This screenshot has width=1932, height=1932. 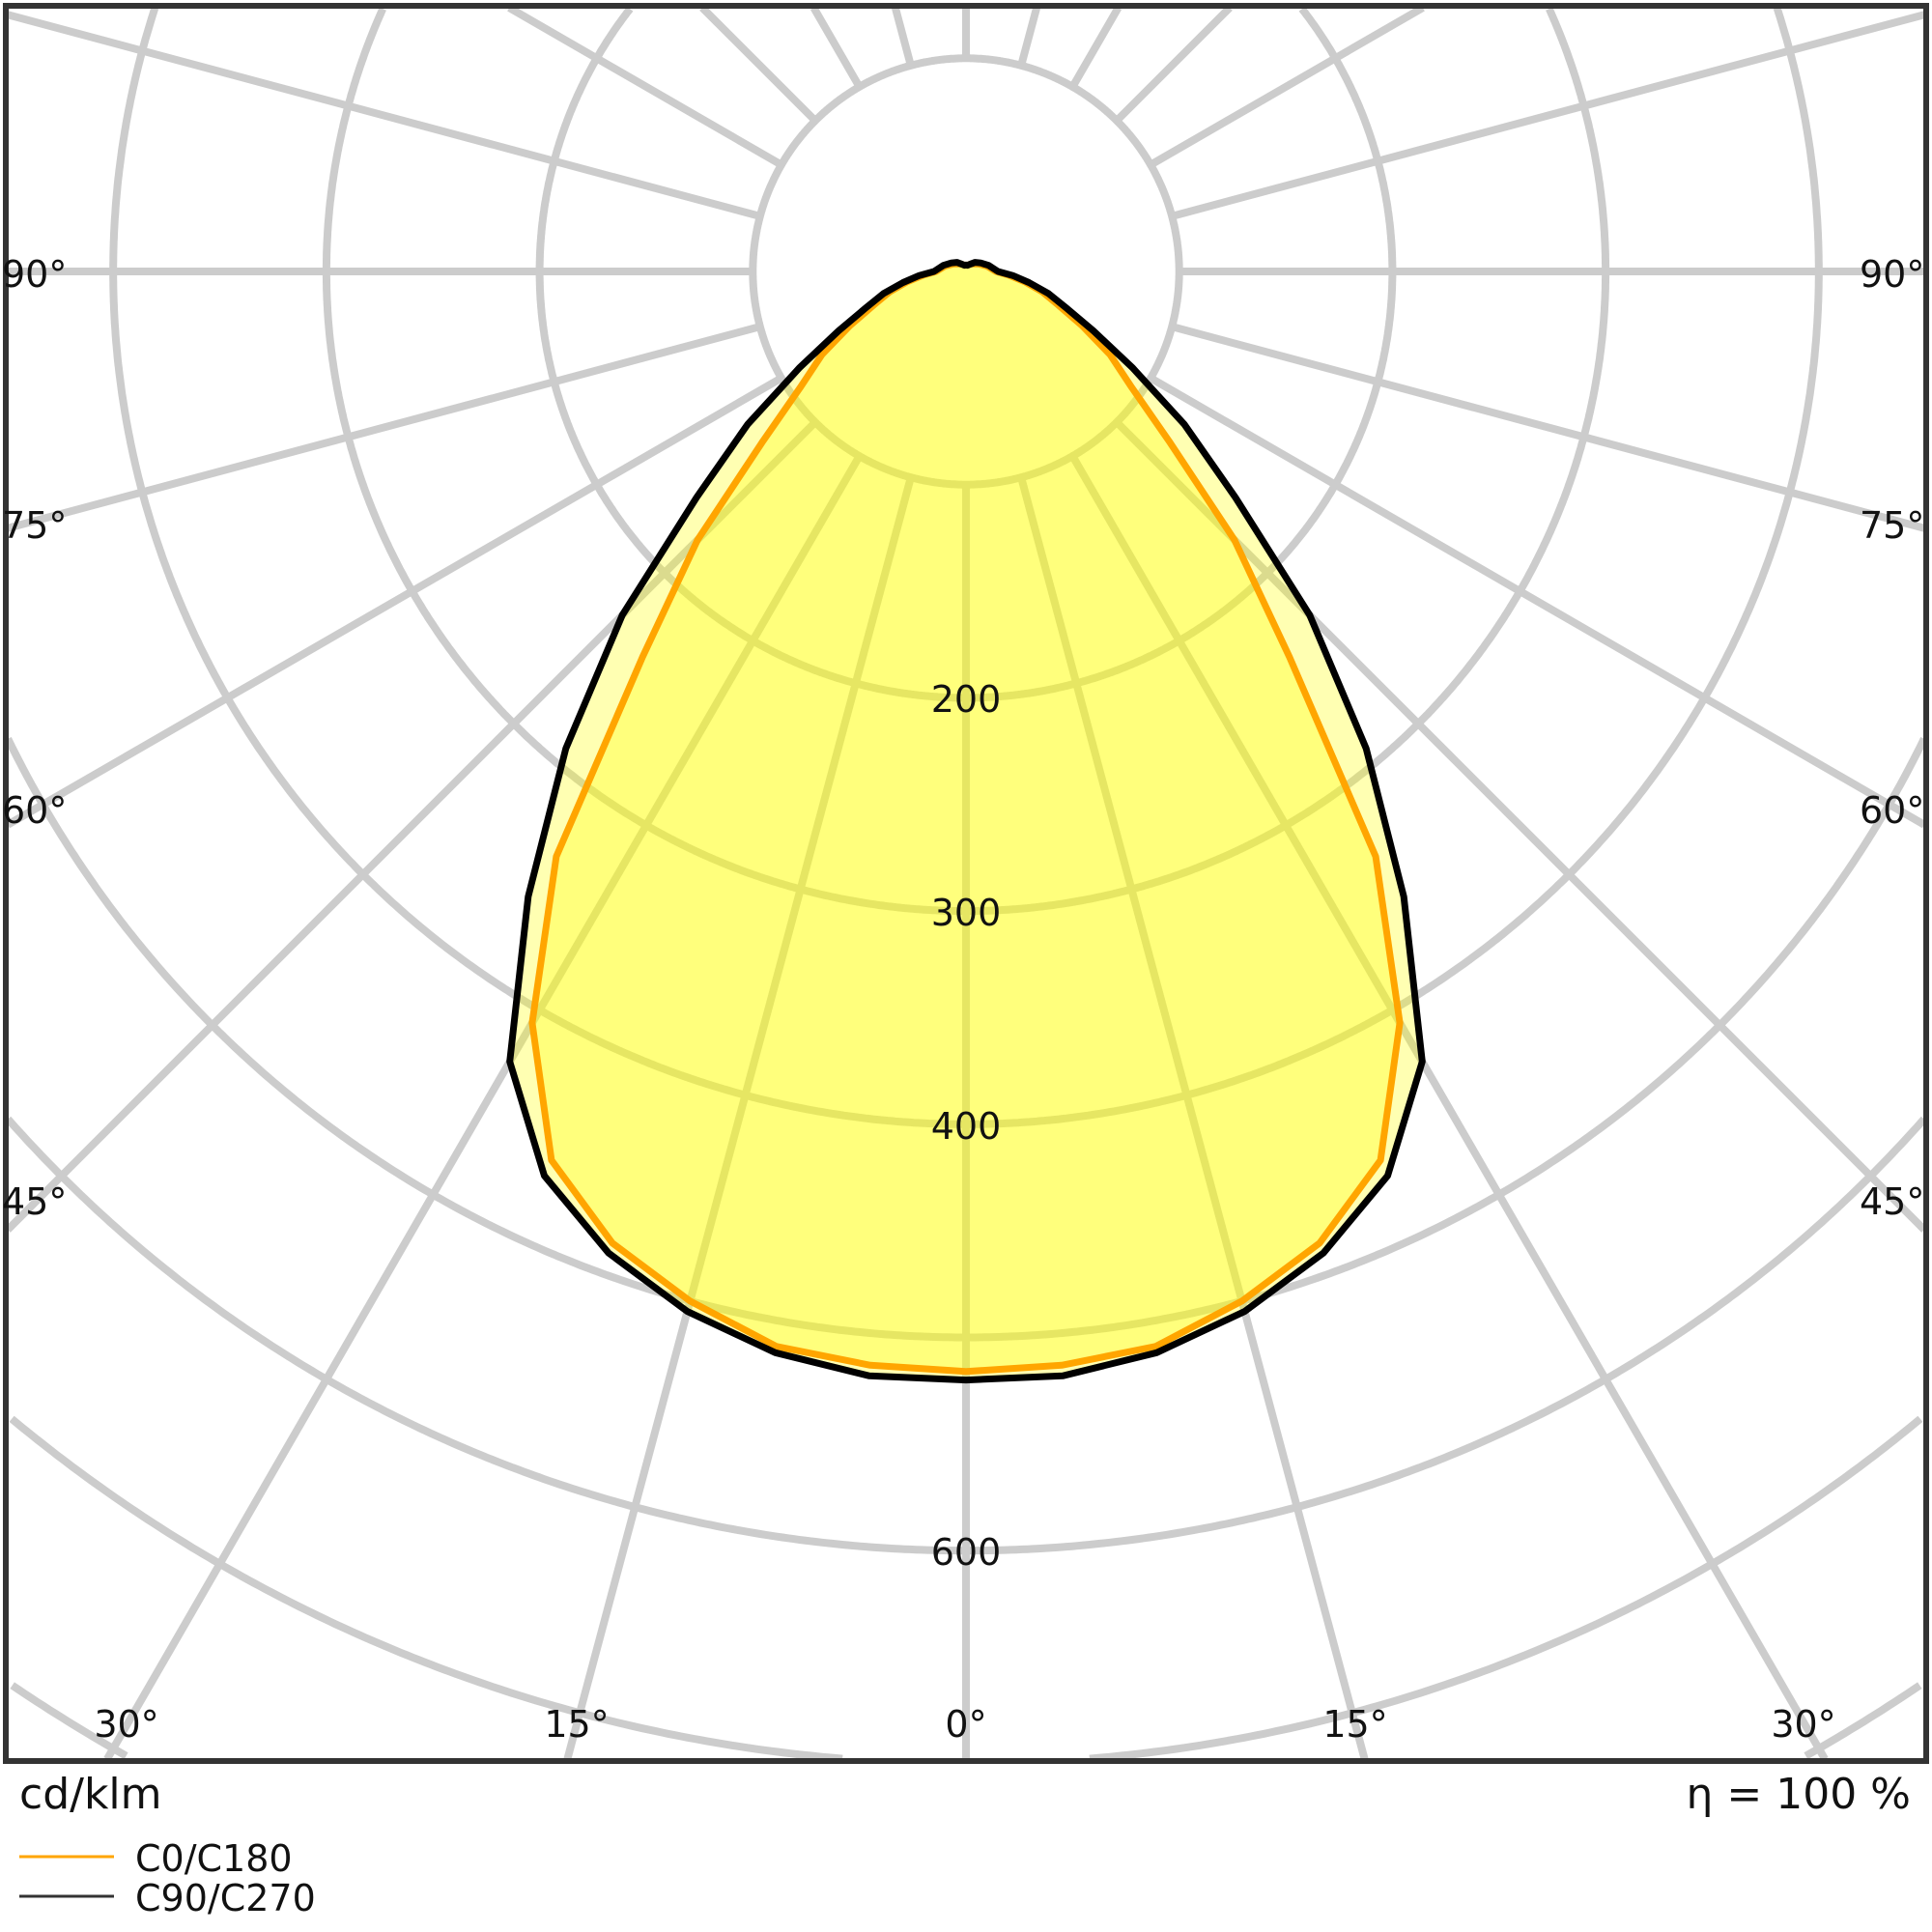 What do you see at coordinates (966, 699) in the screenshot?
I see `radial-tick-label: 200` at bounding box center [966, 699].